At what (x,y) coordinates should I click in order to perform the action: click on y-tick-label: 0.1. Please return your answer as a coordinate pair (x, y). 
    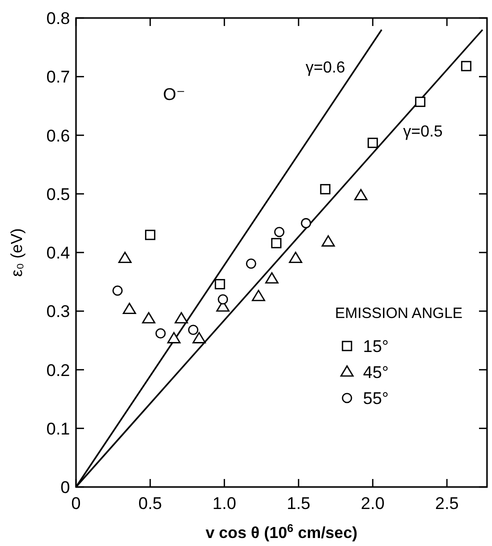
    Looking at the image, I should click on (58, 428).